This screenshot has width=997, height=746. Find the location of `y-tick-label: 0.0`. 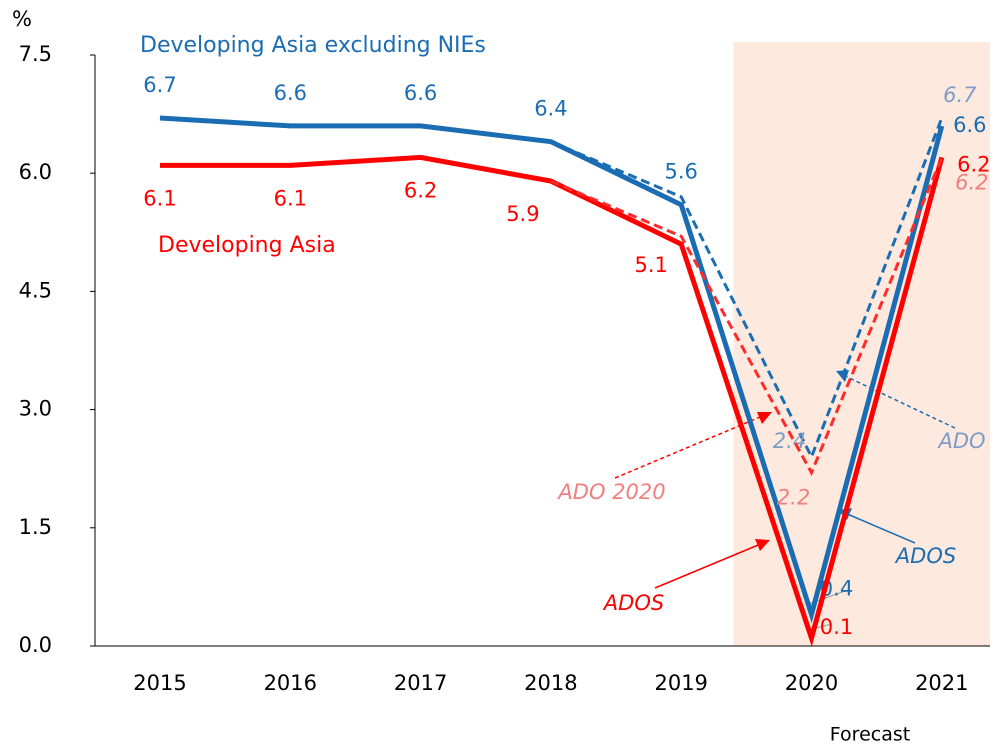

y-tick-label: 0.0 is located at coordinates (35, 645).